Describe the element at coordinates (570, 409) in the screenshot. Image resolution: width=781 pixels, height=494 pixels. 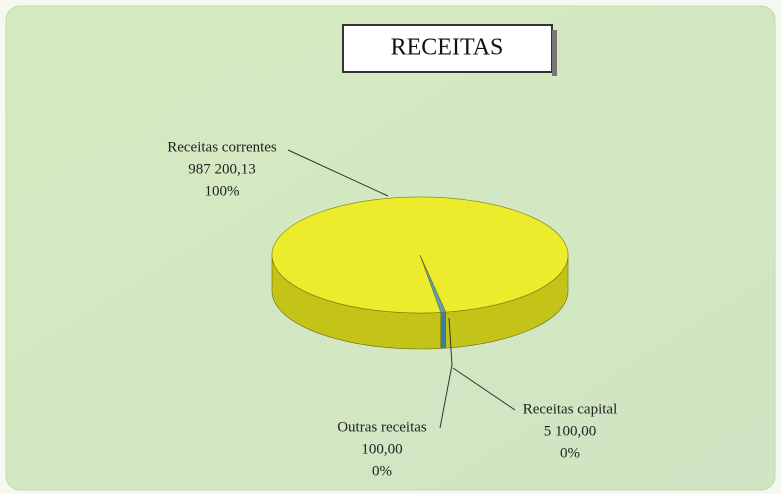
I see `slice-label: Receitas capital` at that location.